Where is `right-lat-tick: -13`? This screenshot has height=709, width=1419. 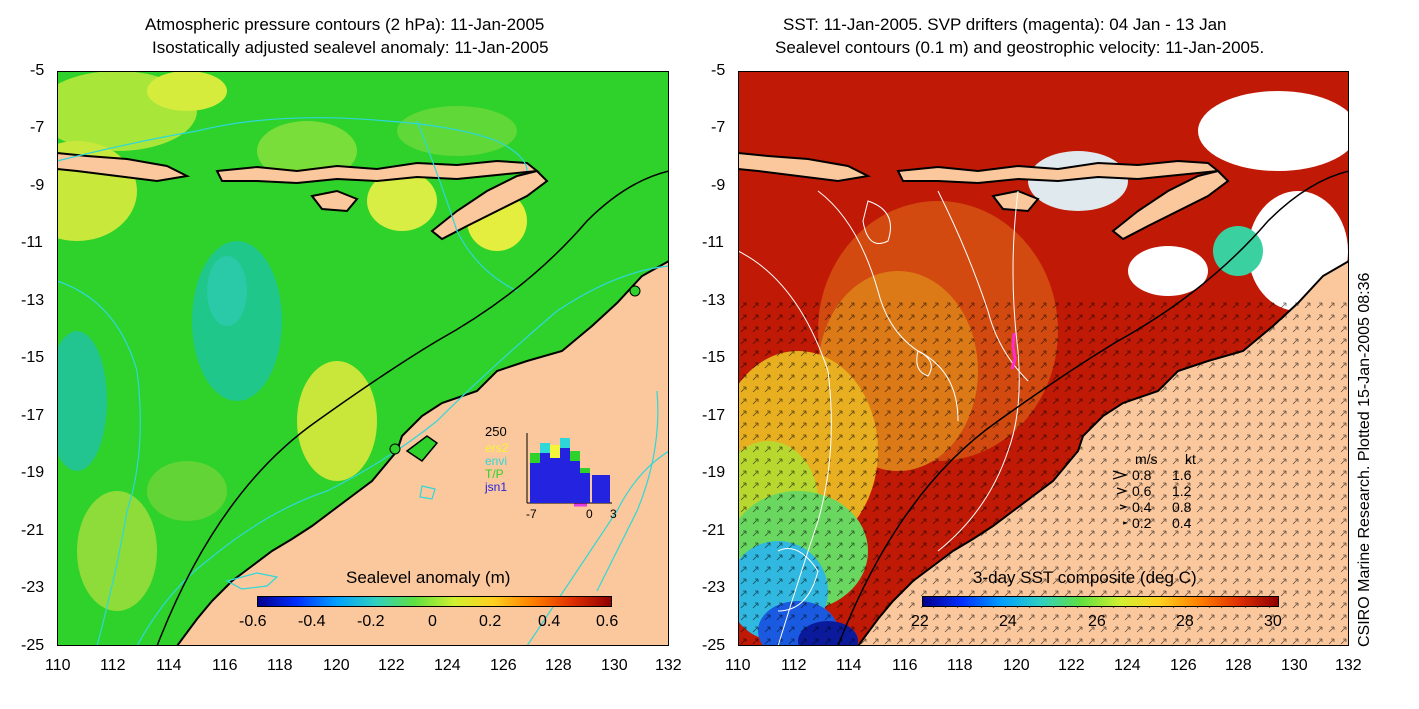
right-lat-tick: -13 is located at coordinates (714, 300).